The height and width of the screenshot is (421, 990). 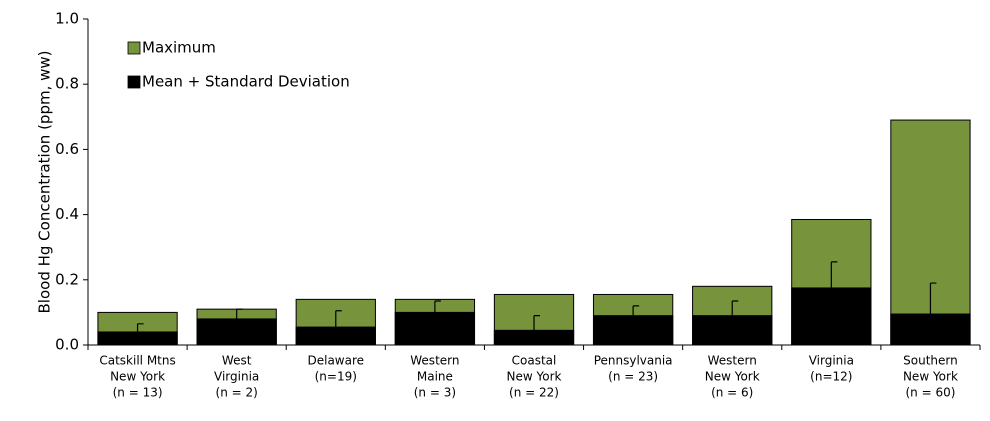 What do you see at coordinates (435, 377) in the screenshot?
I see `x-tick-label: Maine` at bounding box center [435, 377].